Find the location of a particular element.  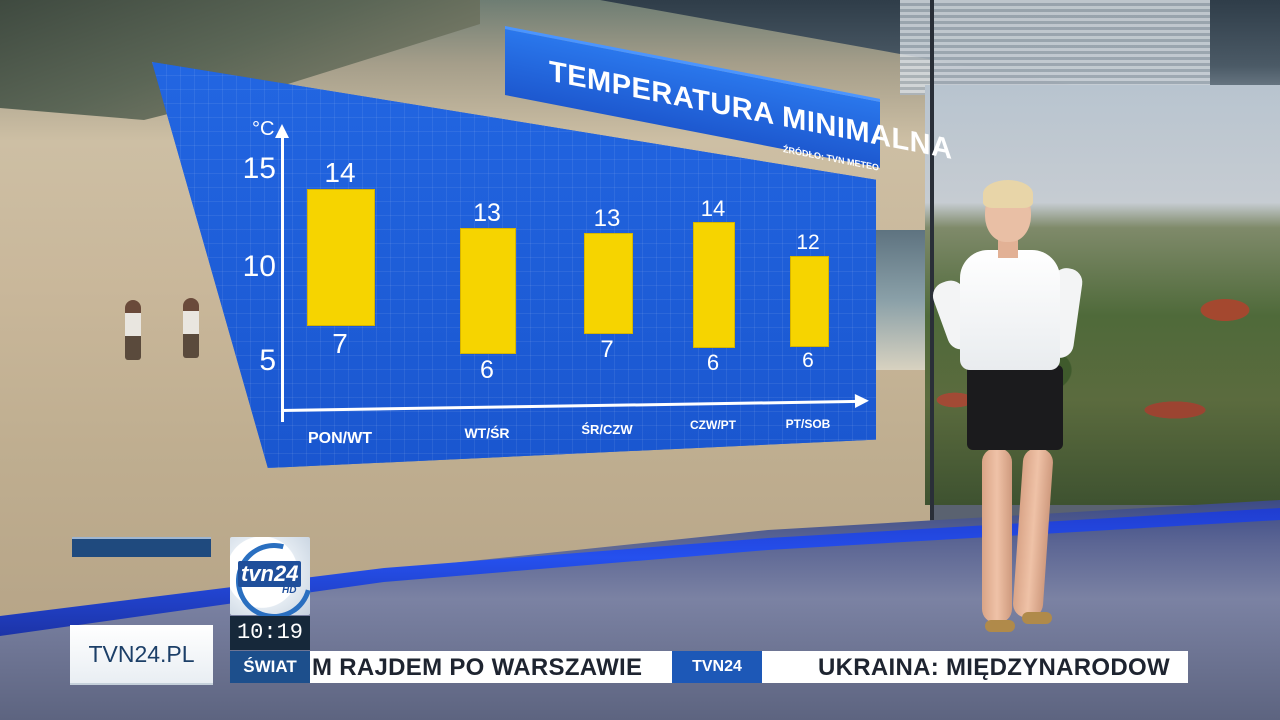

presenter is located at coordinates (1014, 415).